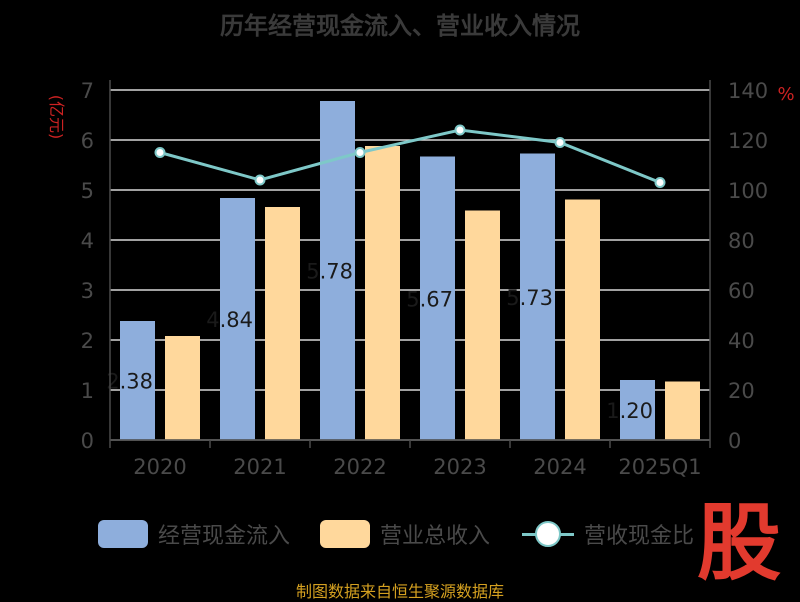  Describe the element at coordinates (429, 299) in the screenshot. I see `bar-data-label: 5.67` at that location.